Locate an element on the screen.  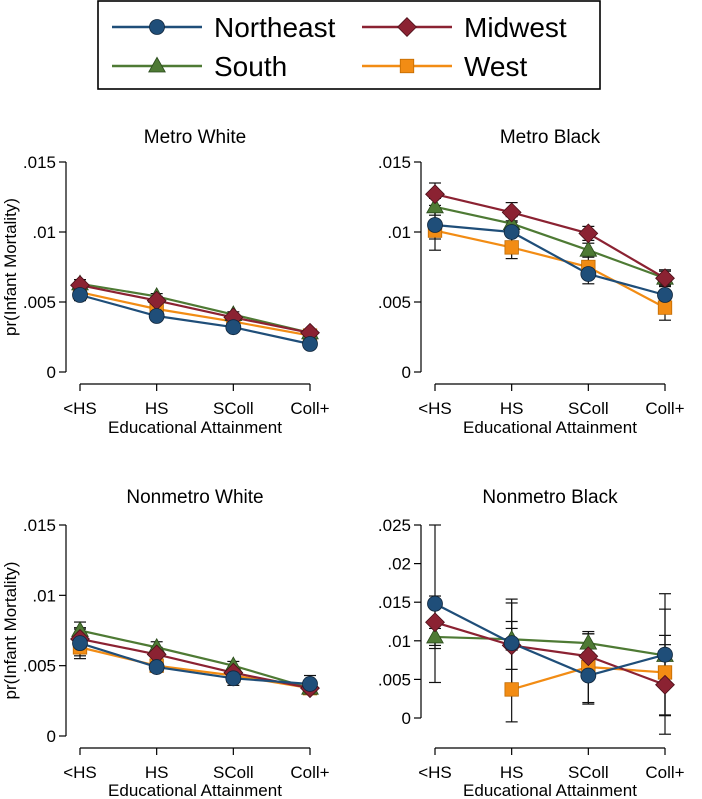
panel-title: Nonmetro White is located at coordinates (194, 497).